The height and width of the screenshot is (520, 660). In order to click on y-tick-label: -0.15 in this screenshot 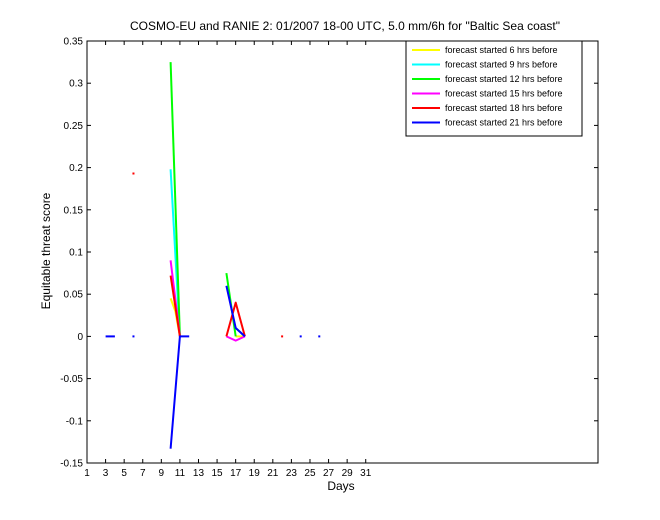, I will do `click(71, 464)`.